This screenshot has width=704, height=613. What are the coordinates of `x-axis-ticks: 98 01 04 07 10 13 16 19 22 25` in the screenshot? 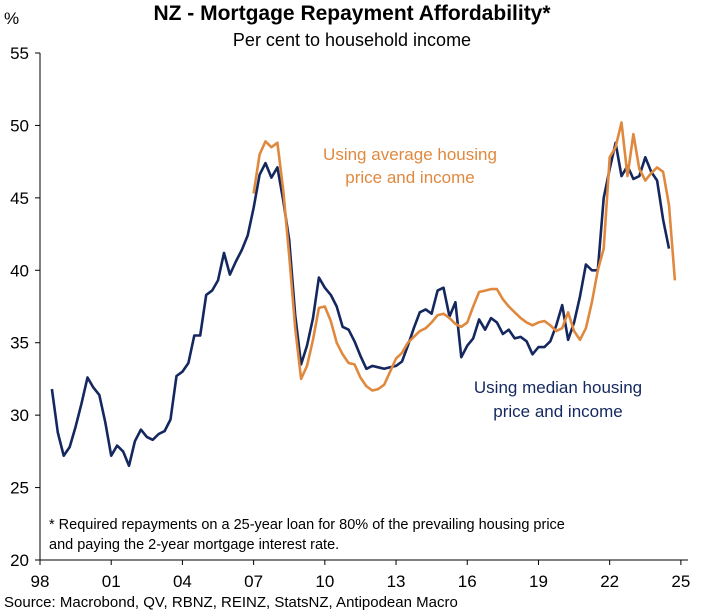 It's located at (360, 575).